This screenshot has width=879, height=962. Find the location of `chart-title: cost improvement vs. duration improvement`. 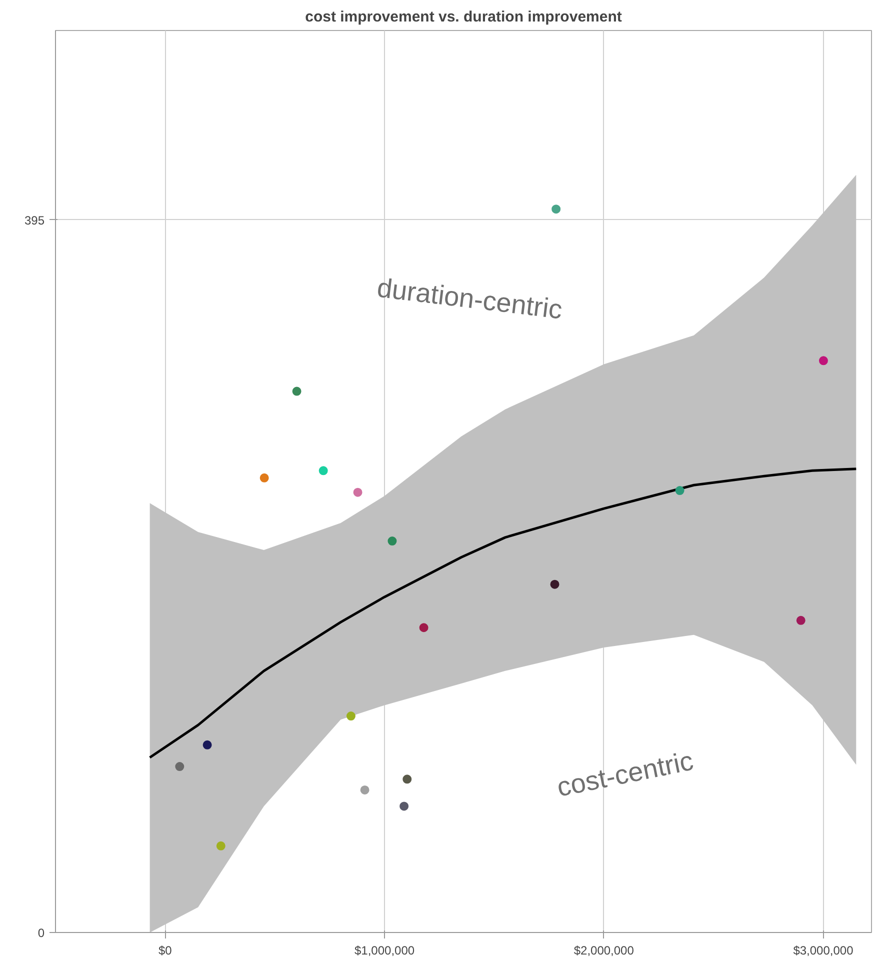

chart-title: cost improvement vs. duration improvement is located at coordinates (463, 17).